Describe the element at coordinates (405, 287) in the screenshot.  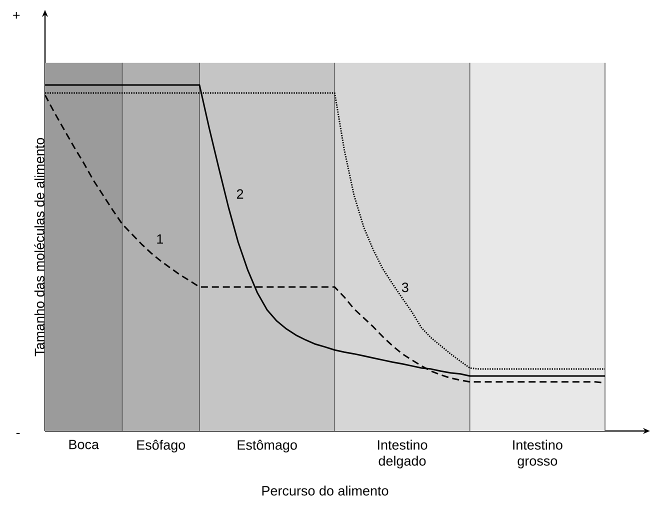
I see `series-label: 3` at that location.